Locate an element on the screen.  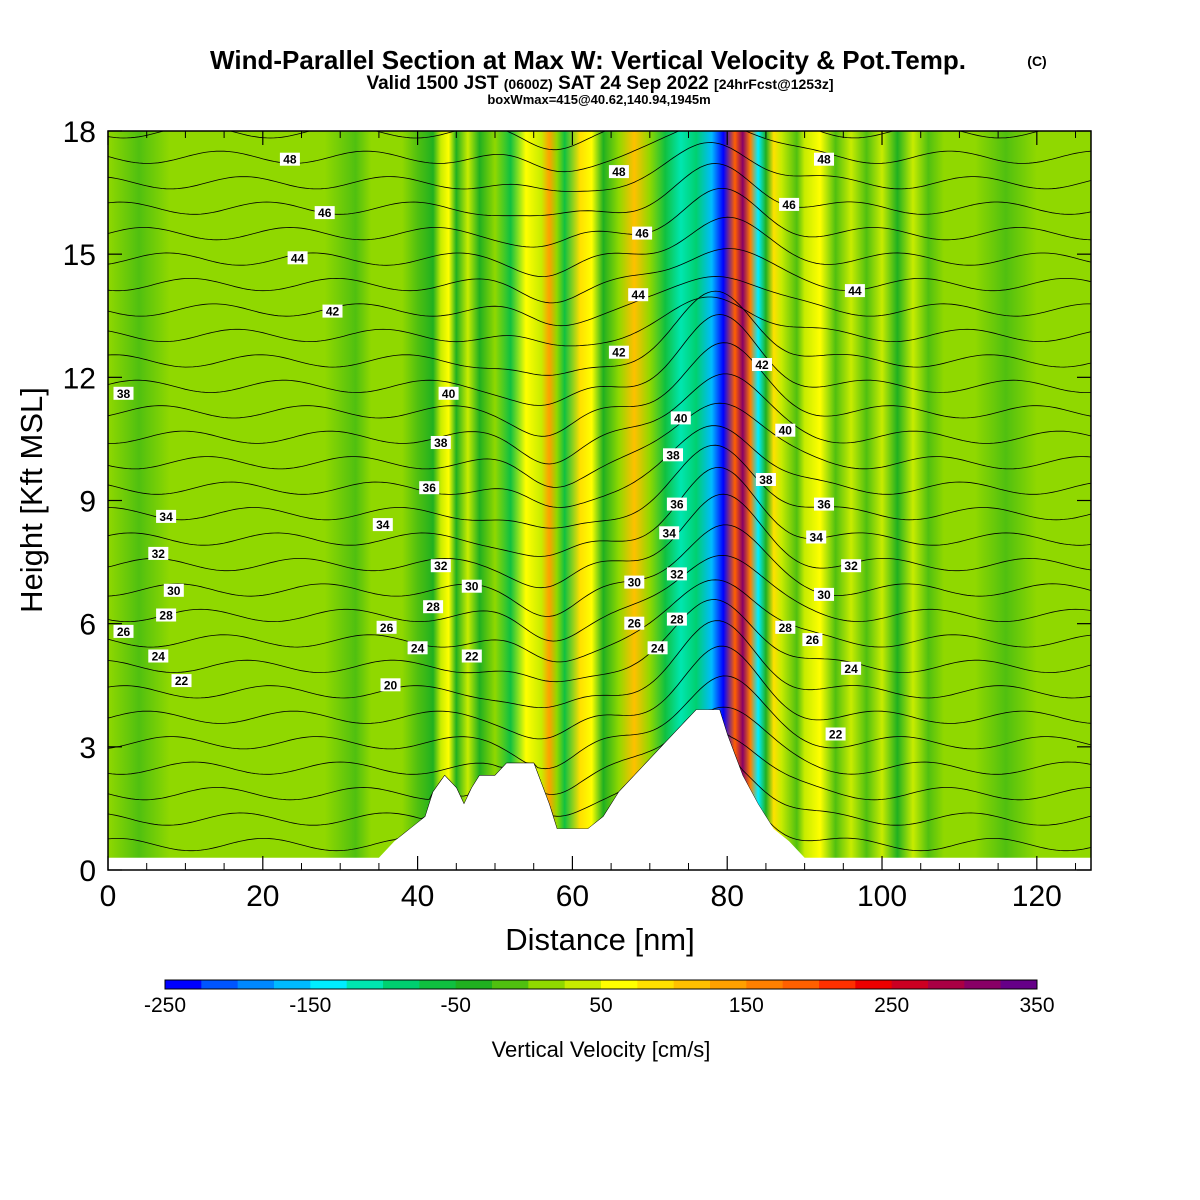
contour-label-9: 34 is located at coordinates (382, 525).